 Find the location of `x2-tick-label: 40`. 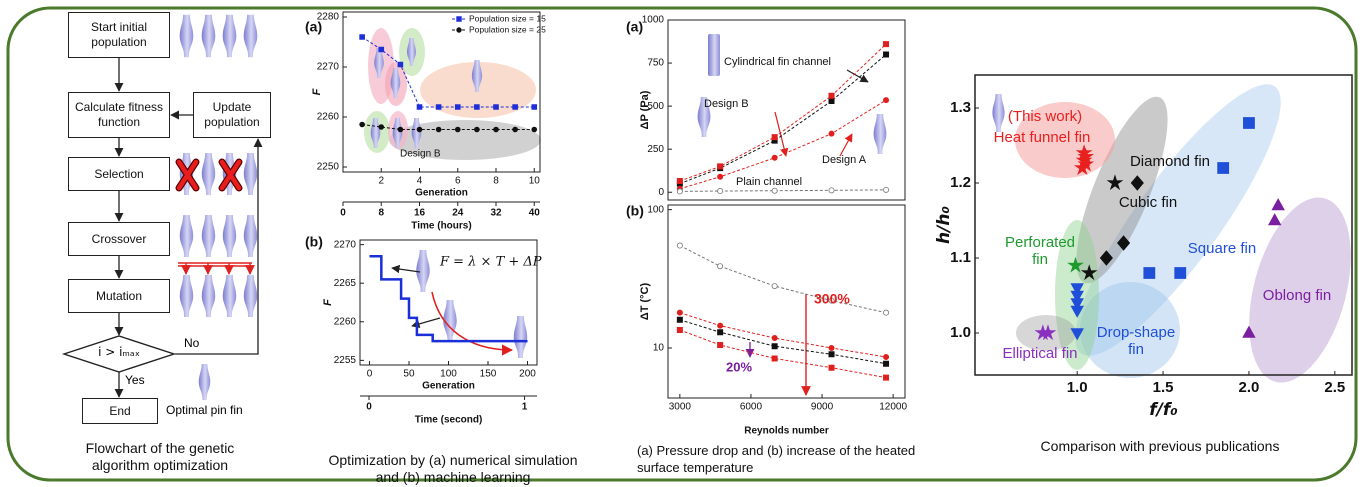

x2-tick-label: 40 is located at coordinates (535, 213).